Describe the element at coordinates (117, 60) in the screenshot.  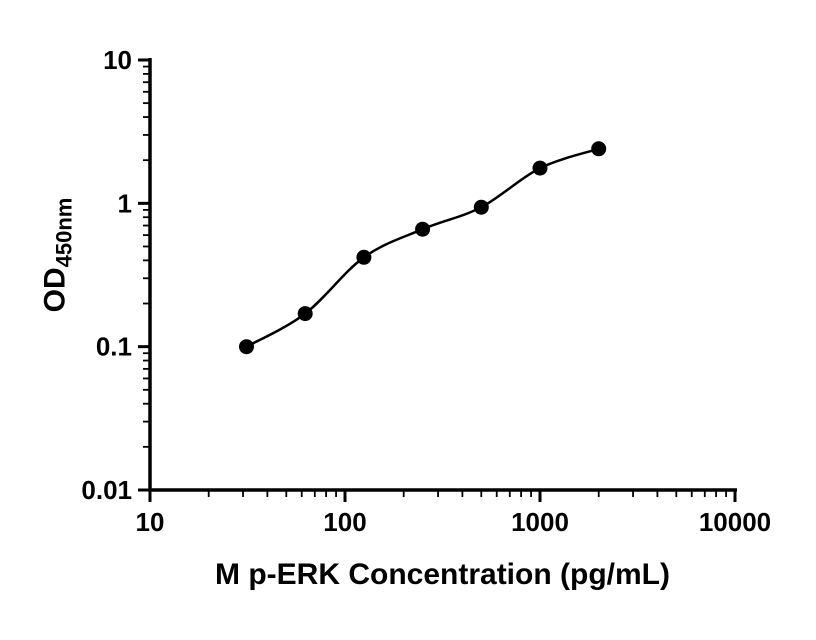
I see `y-tick-label: 10` at that location.